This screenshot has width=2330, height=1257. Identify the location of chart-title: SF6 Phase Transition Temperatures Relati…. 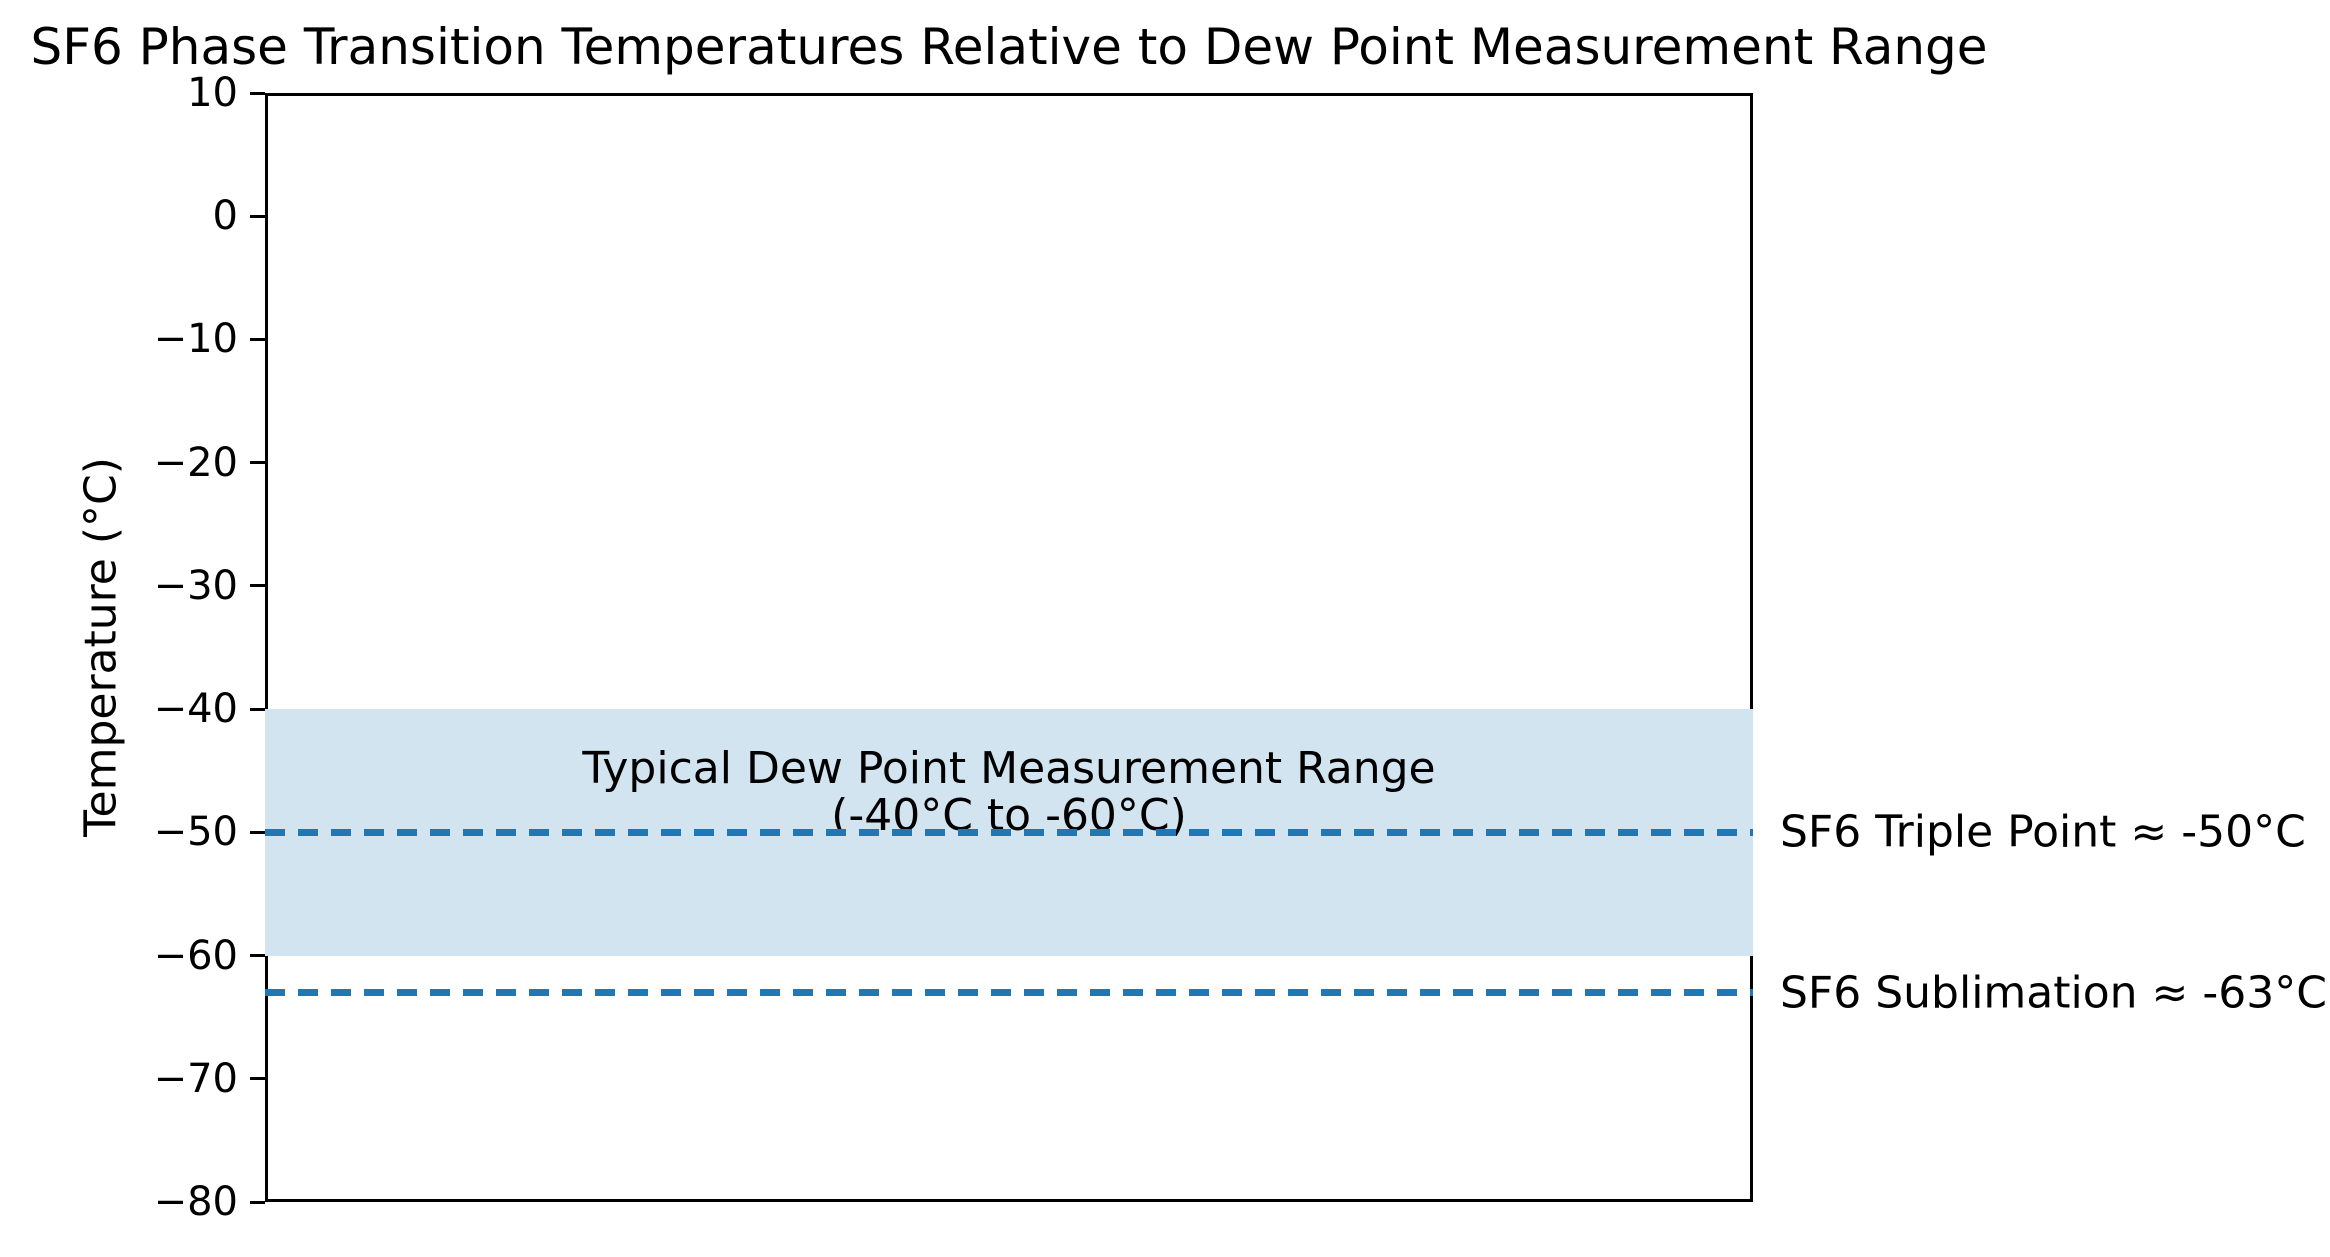
(1009, 47).